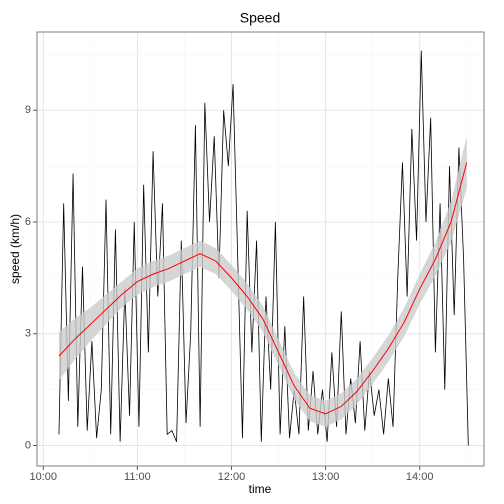  Describe the element at coordinates (260, 18) in the screenshot. I see `chart-title: Speed` at that location.